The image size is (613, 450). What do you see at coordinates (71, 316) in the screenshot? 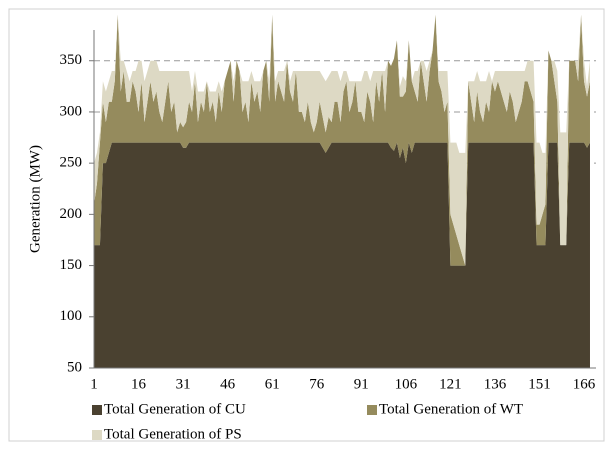
I see `y-tick-label: 100` at bounding box center [71, 316].